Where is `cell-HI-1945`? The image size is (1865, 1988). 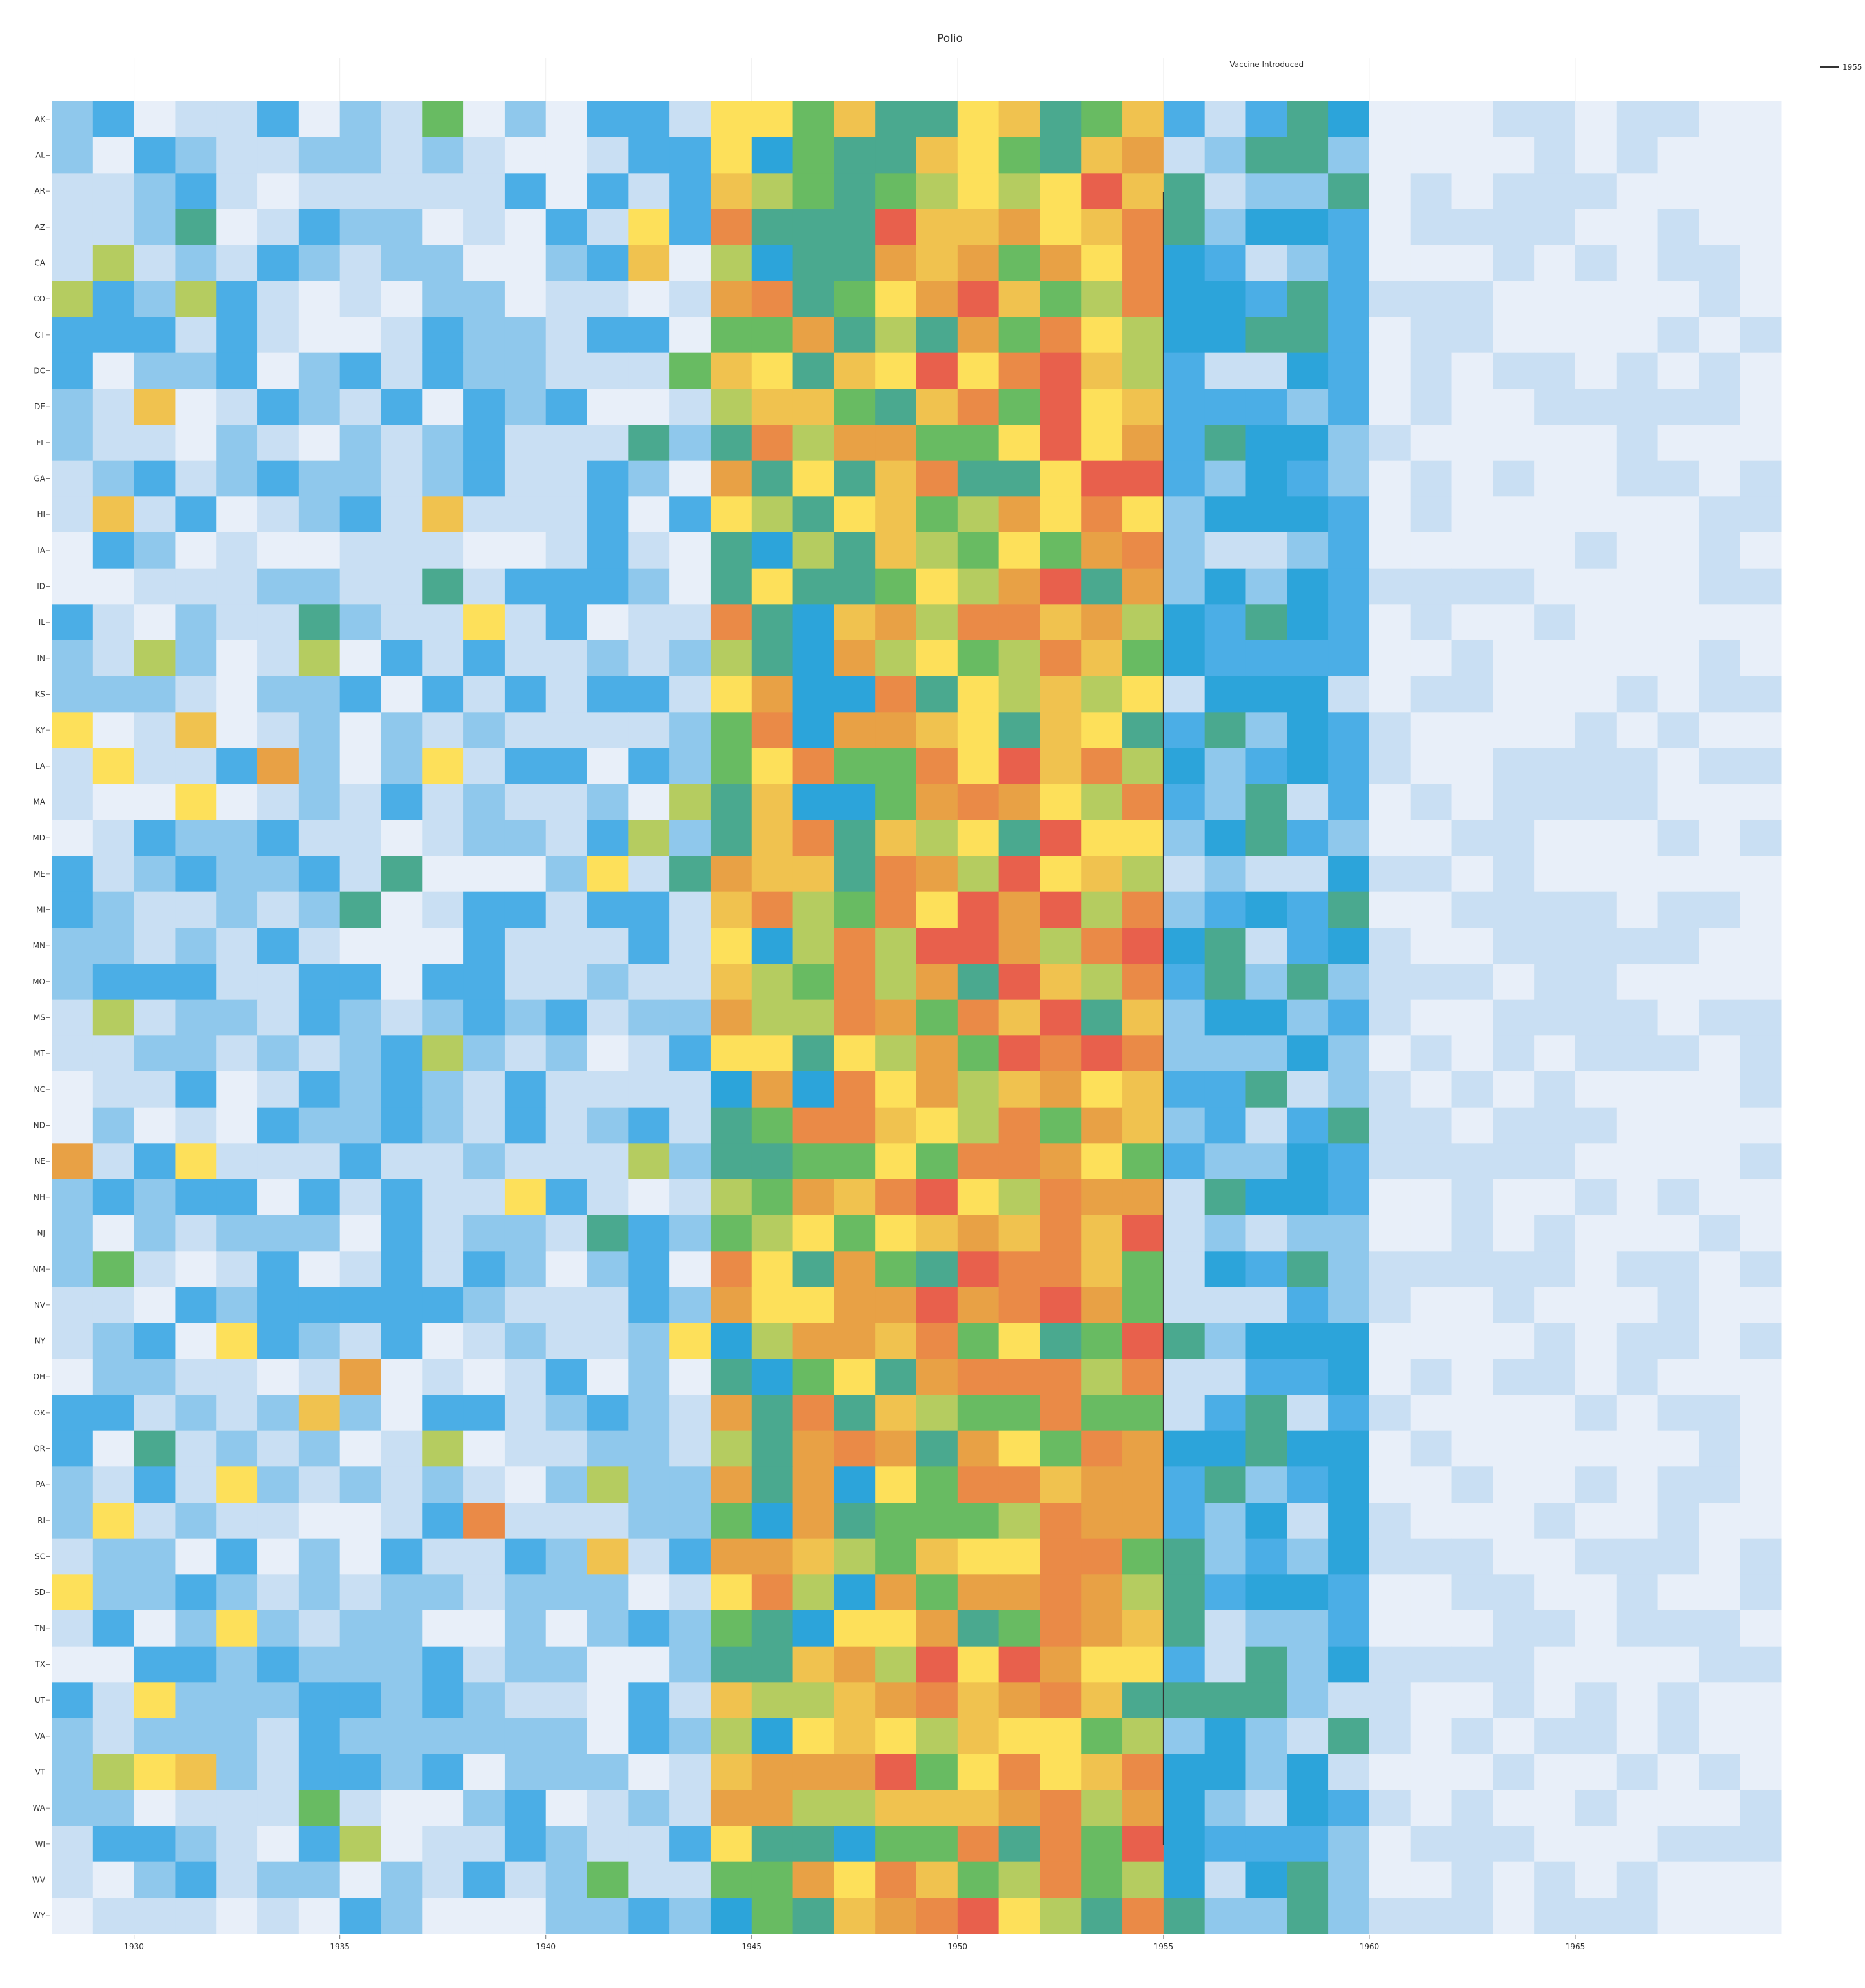
cell-HI-1945 is located at coordinates (772, 514).